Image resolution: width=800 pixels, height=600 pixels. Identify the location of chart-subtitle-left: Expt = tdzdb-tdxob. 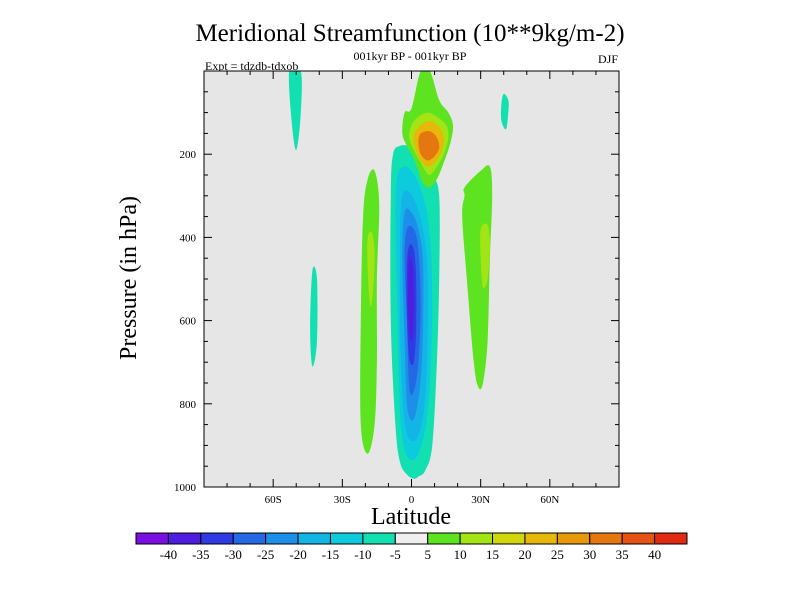
(251, 66).